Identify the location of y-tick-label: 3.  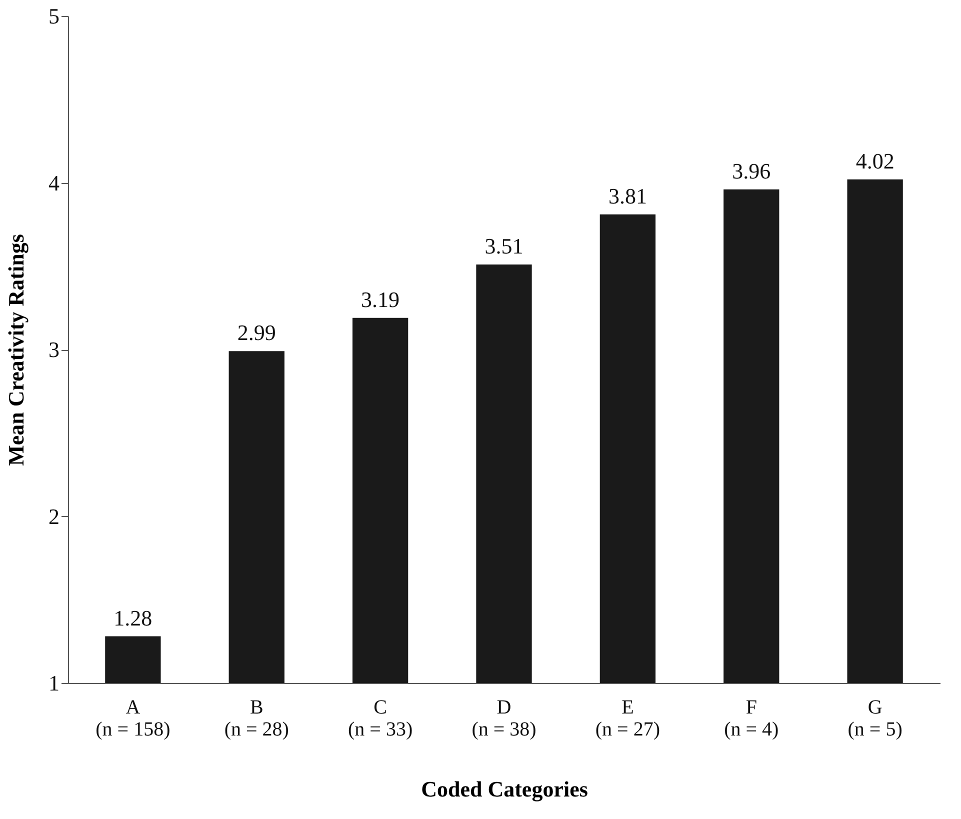
(54, 349).